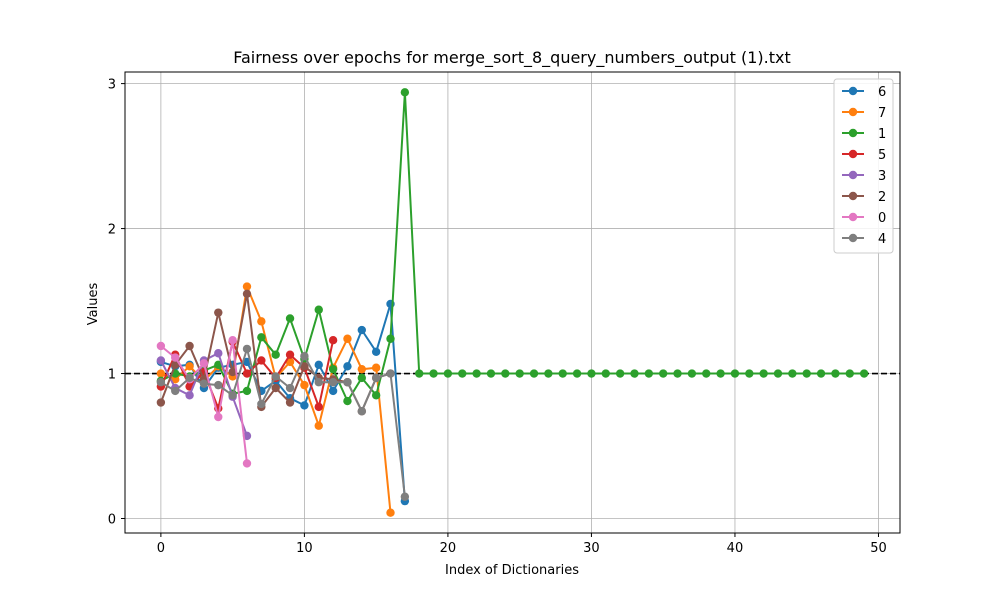  Describe the element at coordinates (512, 570) in the screenshot. I see `x-axis-label: Index of Dictionaries` at that location.